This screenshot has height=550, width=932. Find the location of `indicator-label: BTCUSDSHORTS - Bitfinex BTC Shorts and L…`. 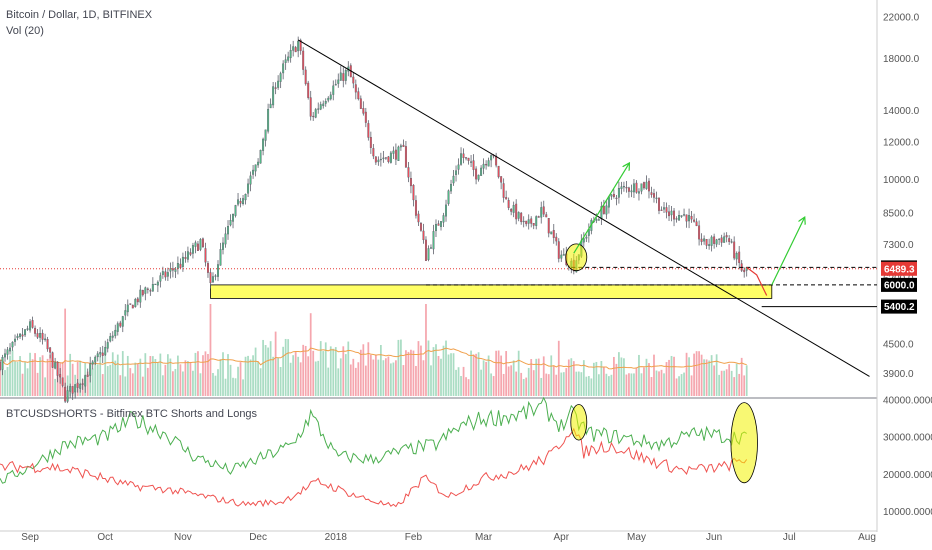

indicator-label: BTCUSDSHORTS - Bitfinex BTC Shorts and L… is located at coordinates (132, 414).